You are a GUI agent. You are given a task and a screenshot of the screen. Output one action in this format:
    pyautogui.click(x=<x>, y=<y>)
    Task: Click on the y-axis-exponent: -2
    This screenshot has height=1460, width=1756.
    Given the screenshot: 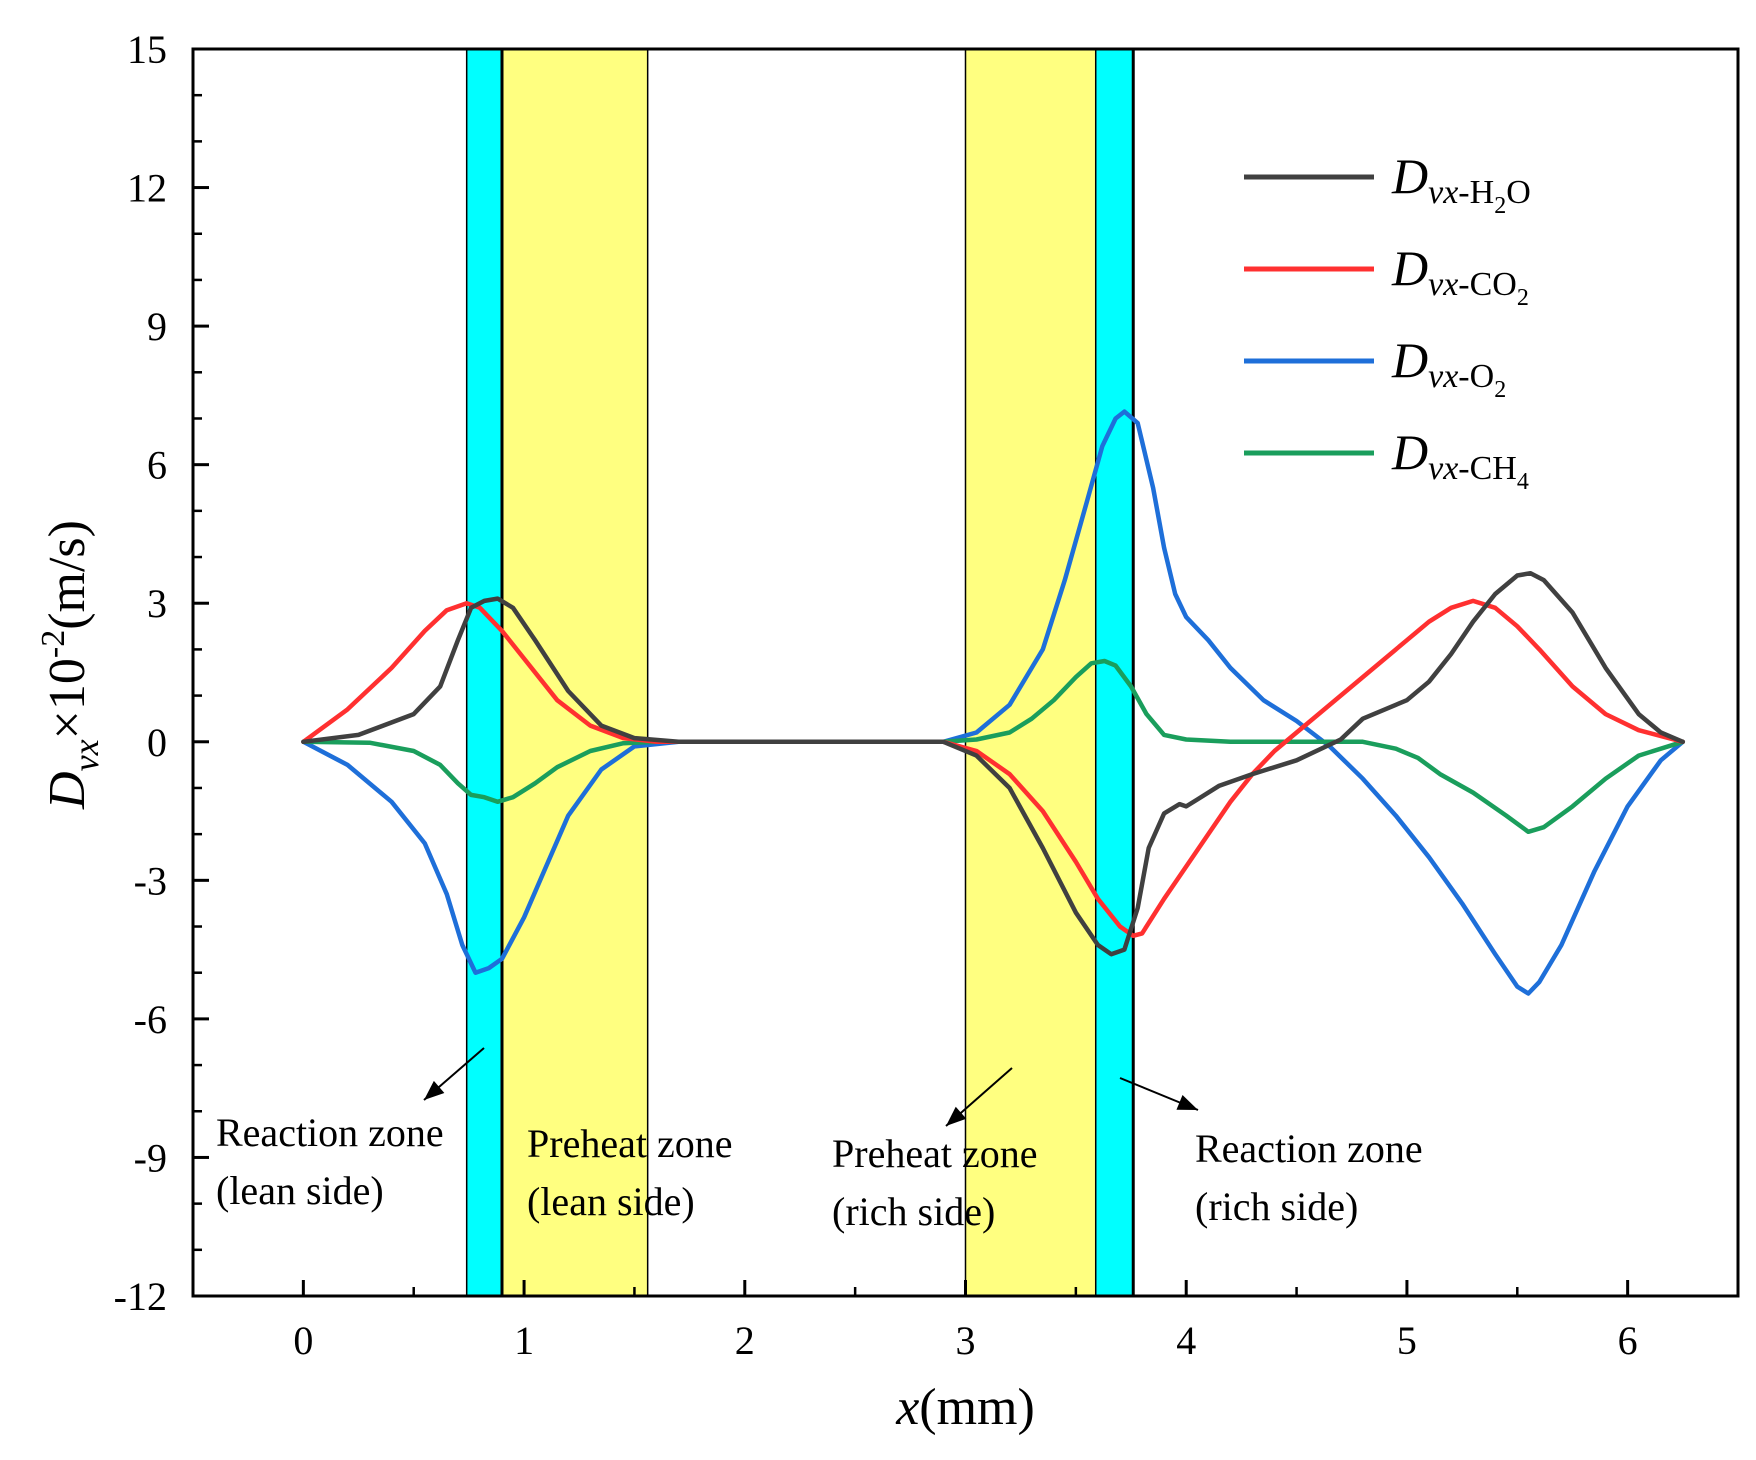 What is the action you would take?
    pyautogui.click(x=53, y=644)
    